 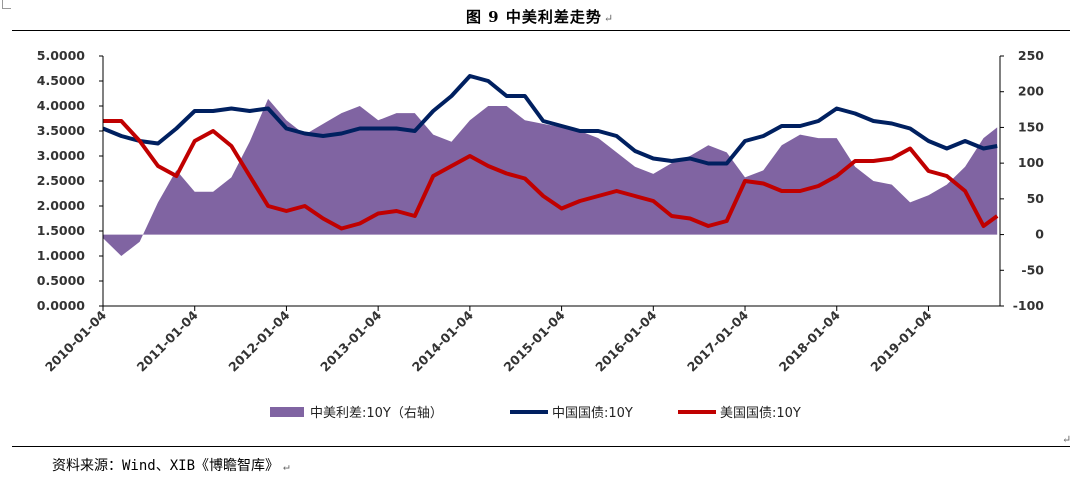 What do you see at coordinates (61, 80) in the screenshot?
I see `left-tick-label: 4.5000` at bounding box center [61, 80].